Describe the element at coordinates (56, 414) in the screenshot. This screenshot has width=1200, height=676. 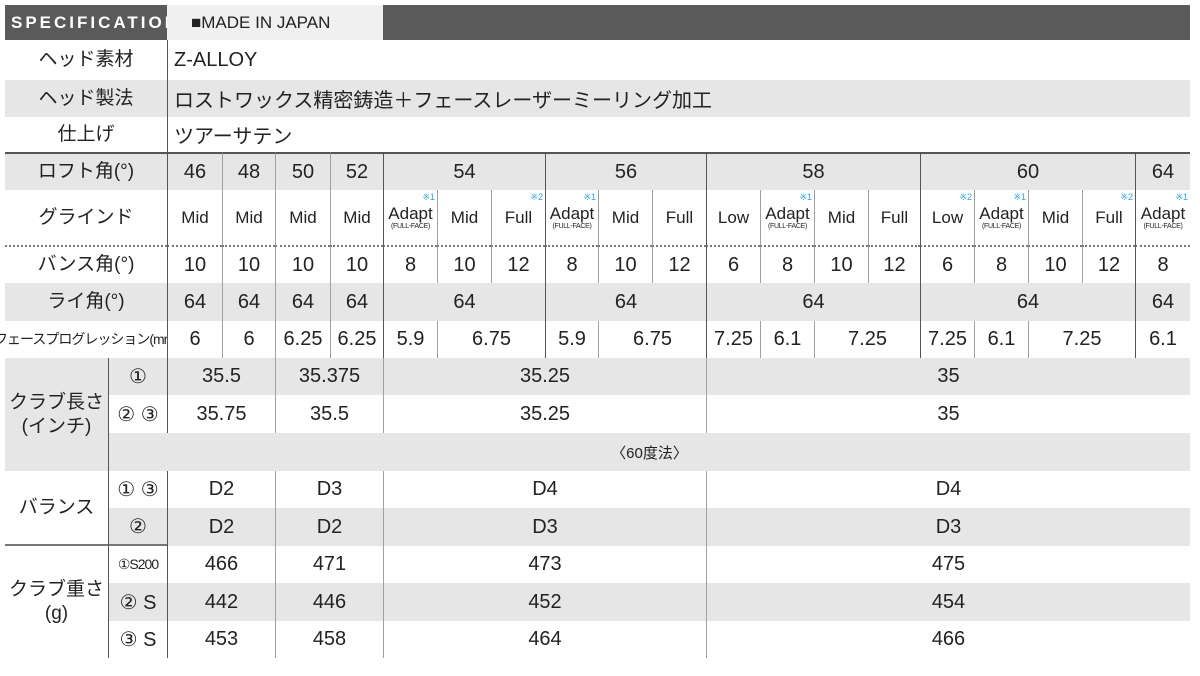
I see `club-length-label: クラブ長さ (インチ)` at that location.